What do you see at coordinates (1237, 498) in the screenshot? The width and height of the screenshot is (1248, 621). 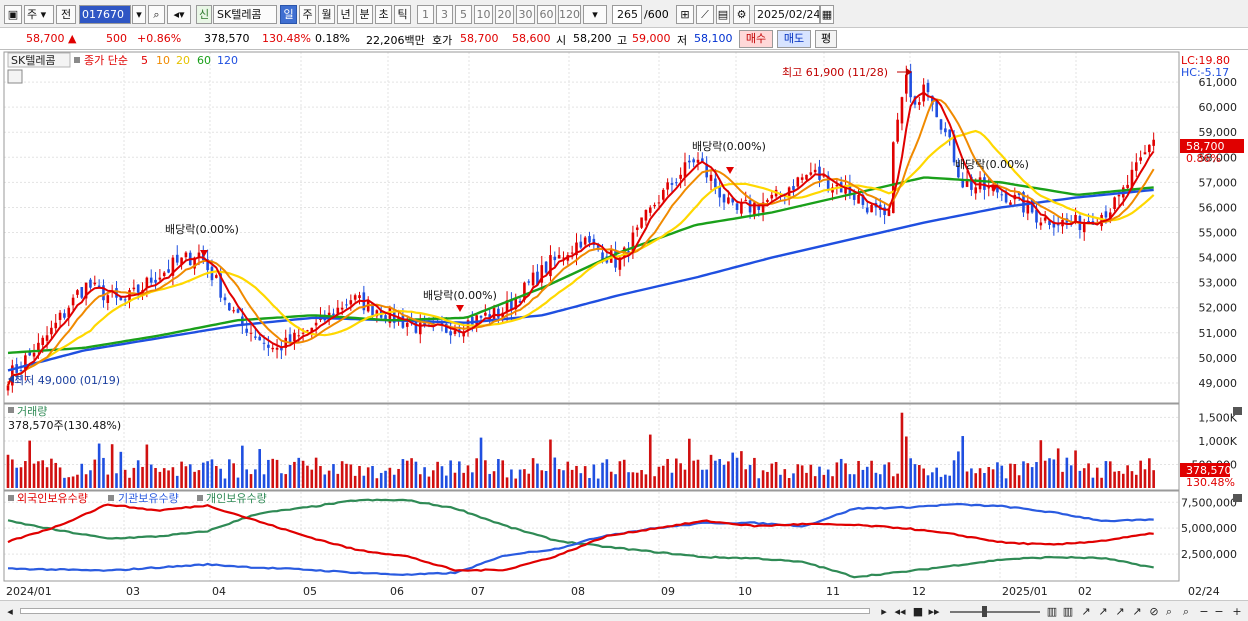 I see `holding-close-icon` at bounding box center [1237, 498].